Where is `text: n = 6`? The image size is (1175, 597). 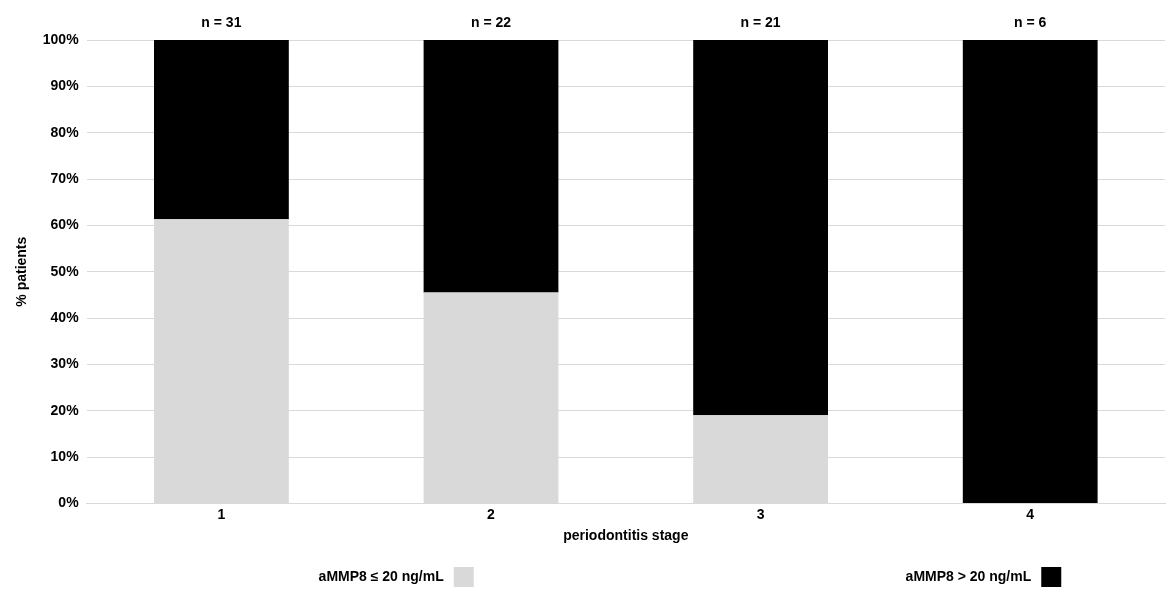 text: n = 6 is located at coordinates (1030, 21).